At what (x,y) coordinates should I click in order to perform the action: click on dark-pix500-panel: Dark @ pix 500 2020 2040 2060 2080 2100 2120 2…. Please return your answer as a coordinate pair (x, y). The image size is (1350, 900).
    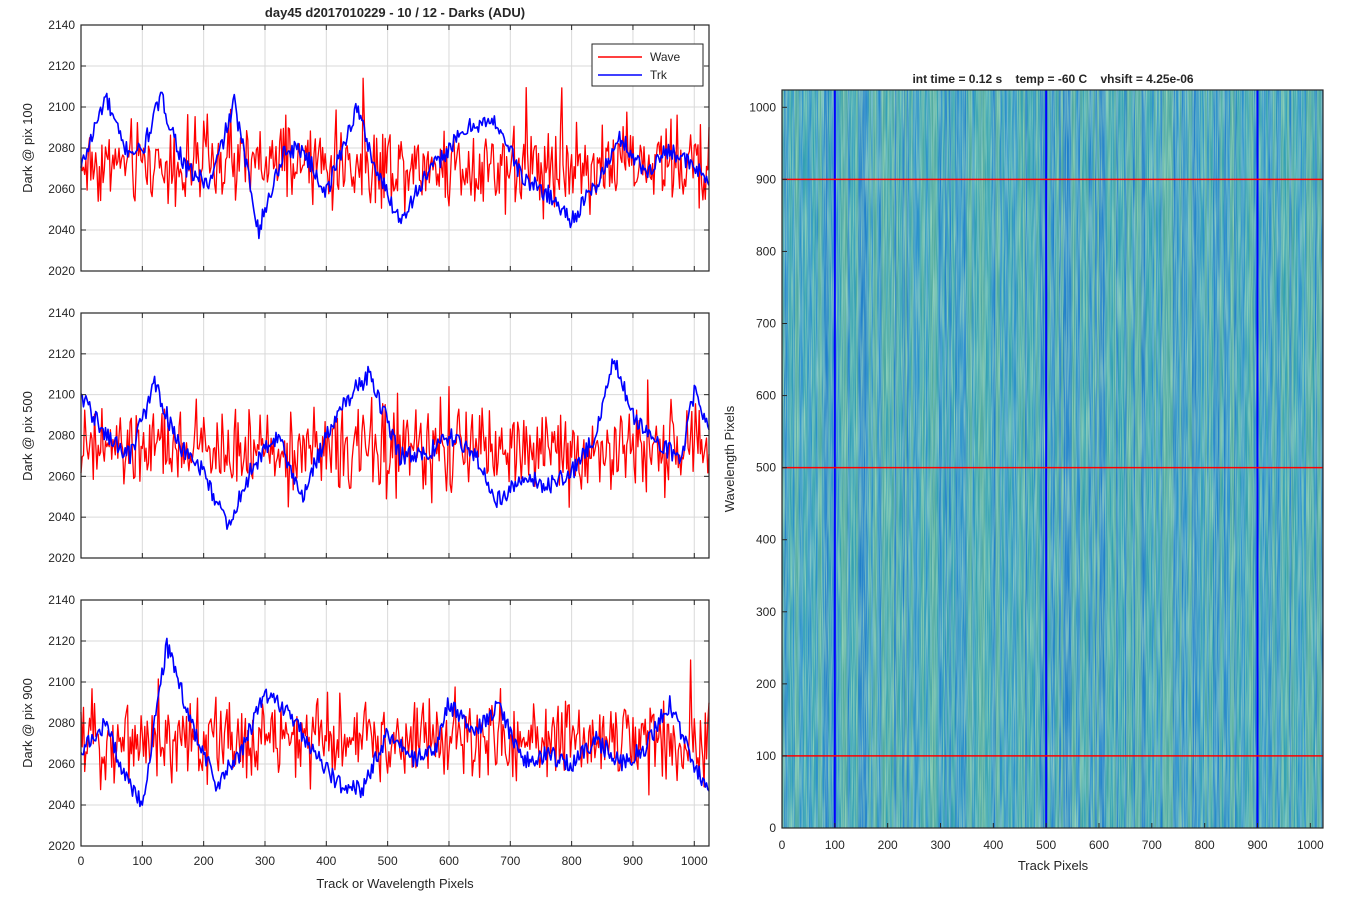
    Looking at the image, I should click on (365, 435).